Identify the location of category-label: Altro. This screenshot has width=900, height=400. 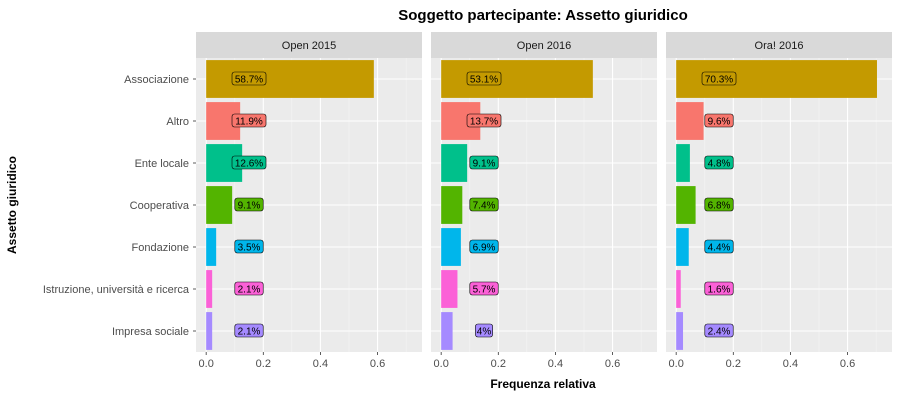
(177, 122).